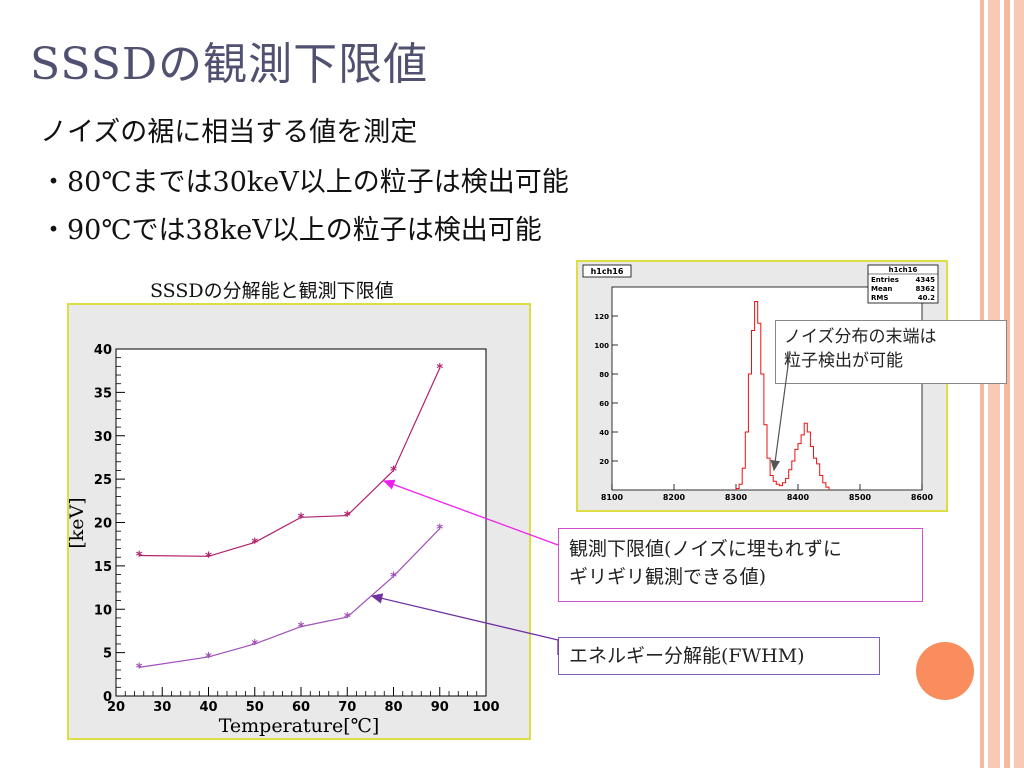 This screenshot has height=768, width=1024. I want to click on x-axis-label: Temperature[℃], so click(299, 726).